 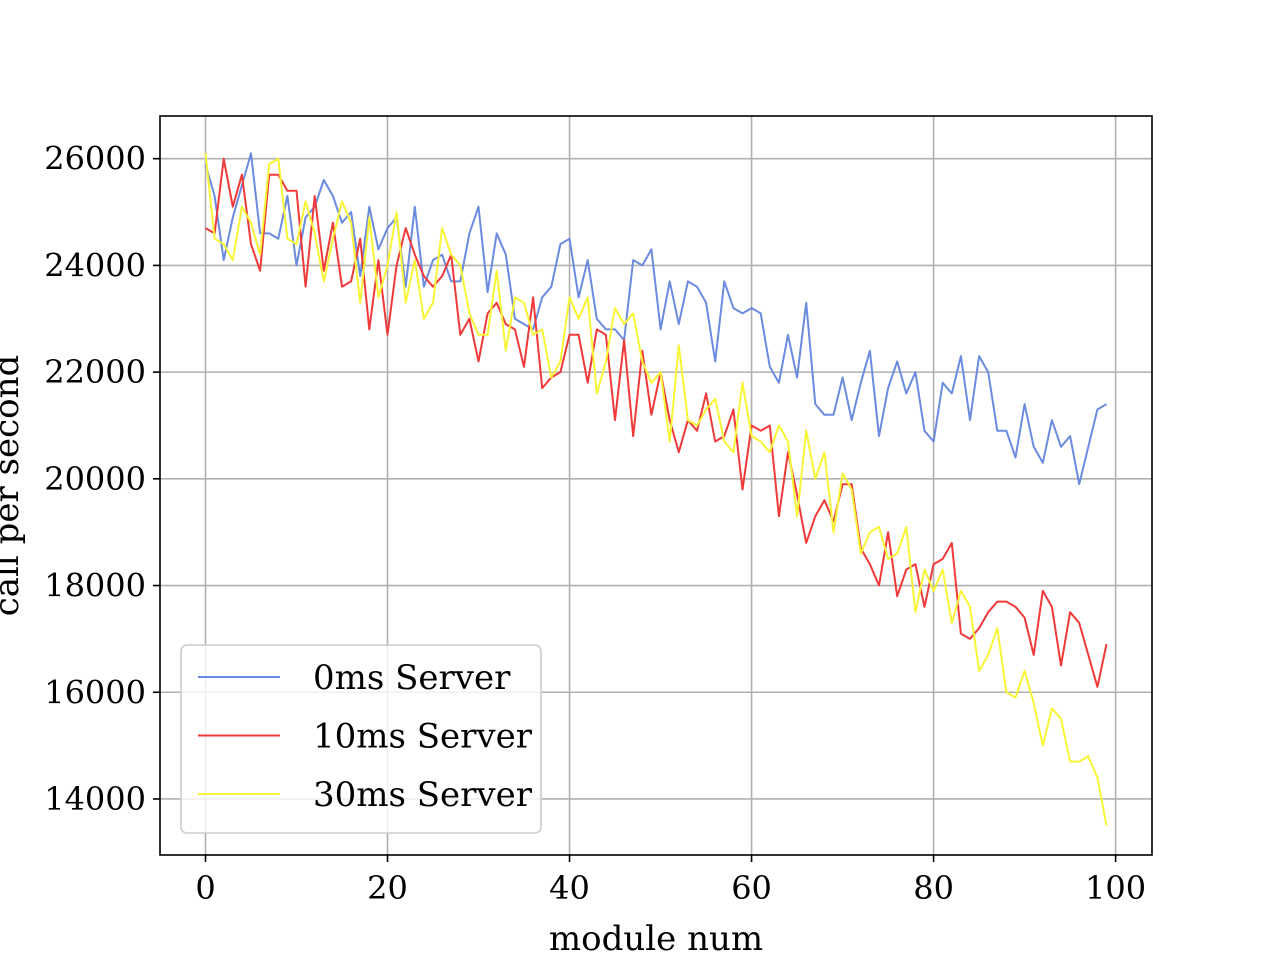 I want to click on x-tick-label: 20, so click(x=387, y=888).